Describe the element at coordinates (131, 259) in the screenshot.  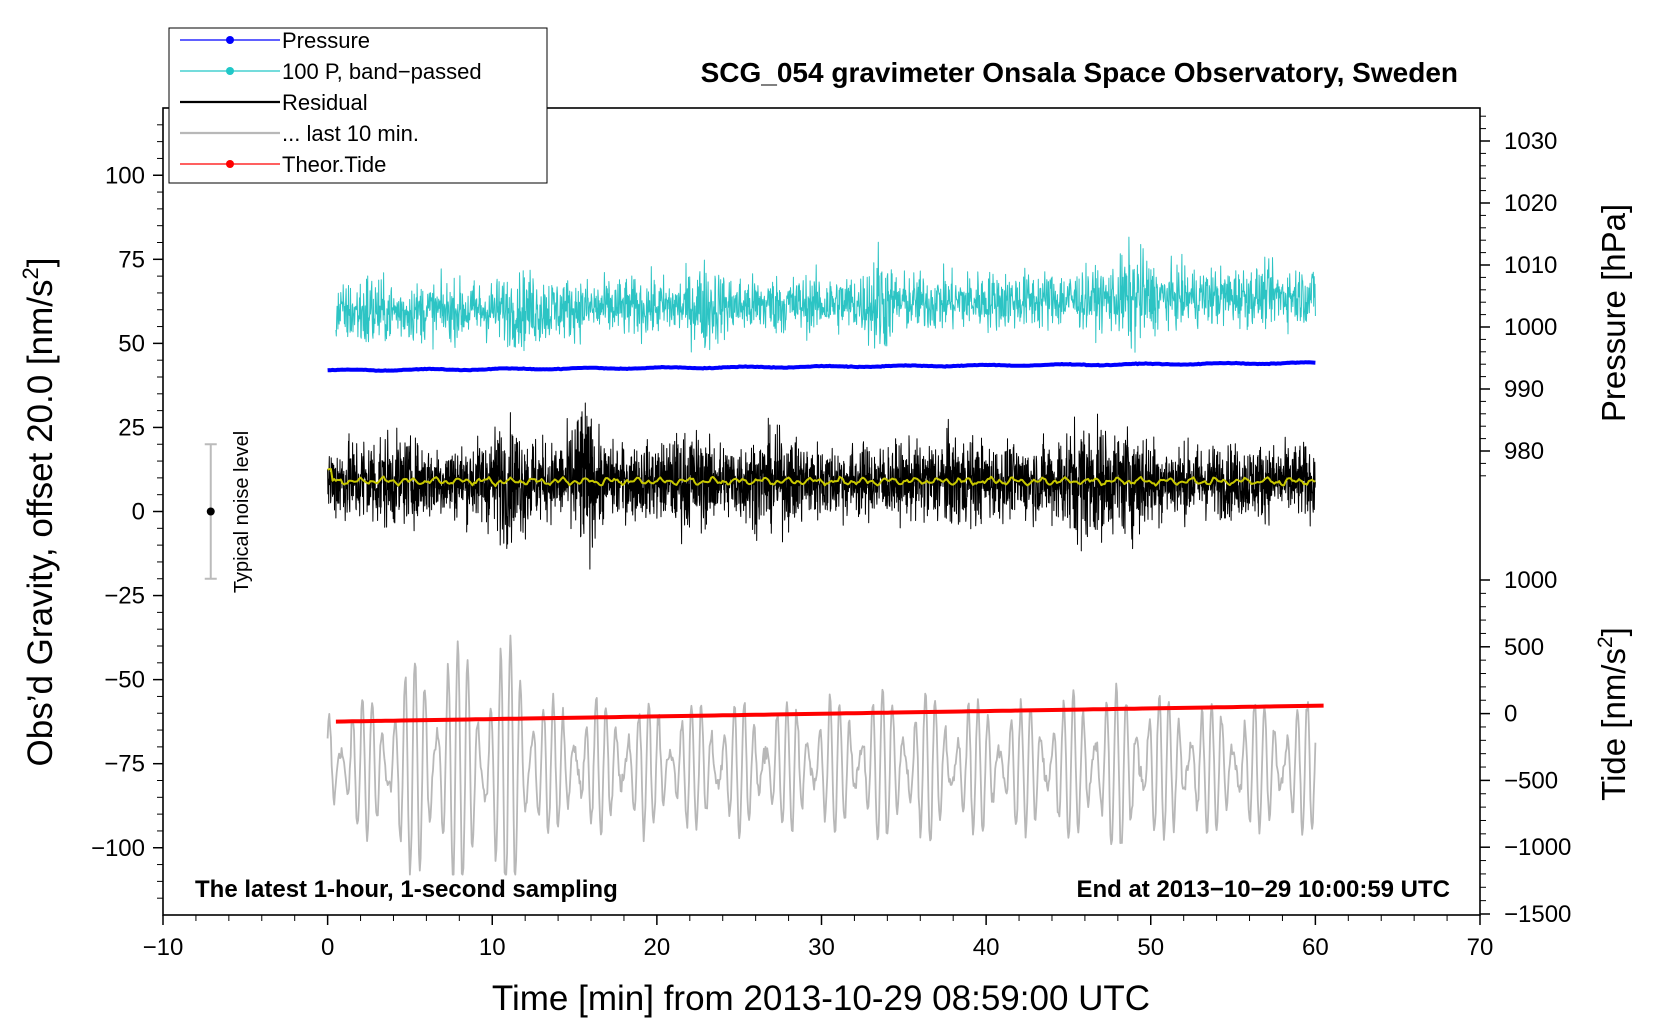
I see `y-left-tick-label: 75` at that location.